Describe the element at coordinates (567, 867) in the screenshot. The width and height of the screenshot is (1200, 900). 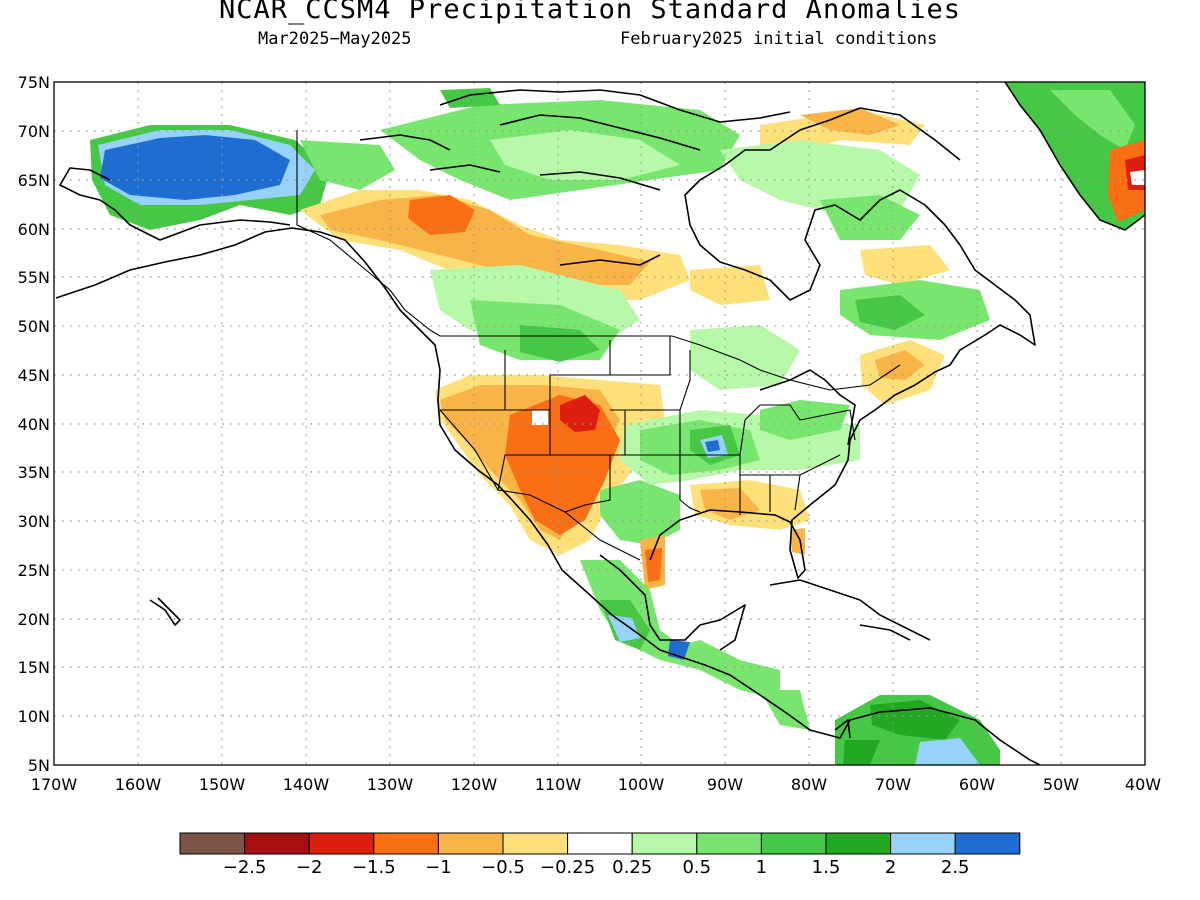
I see `colorbar-label: −0.25` at that location.